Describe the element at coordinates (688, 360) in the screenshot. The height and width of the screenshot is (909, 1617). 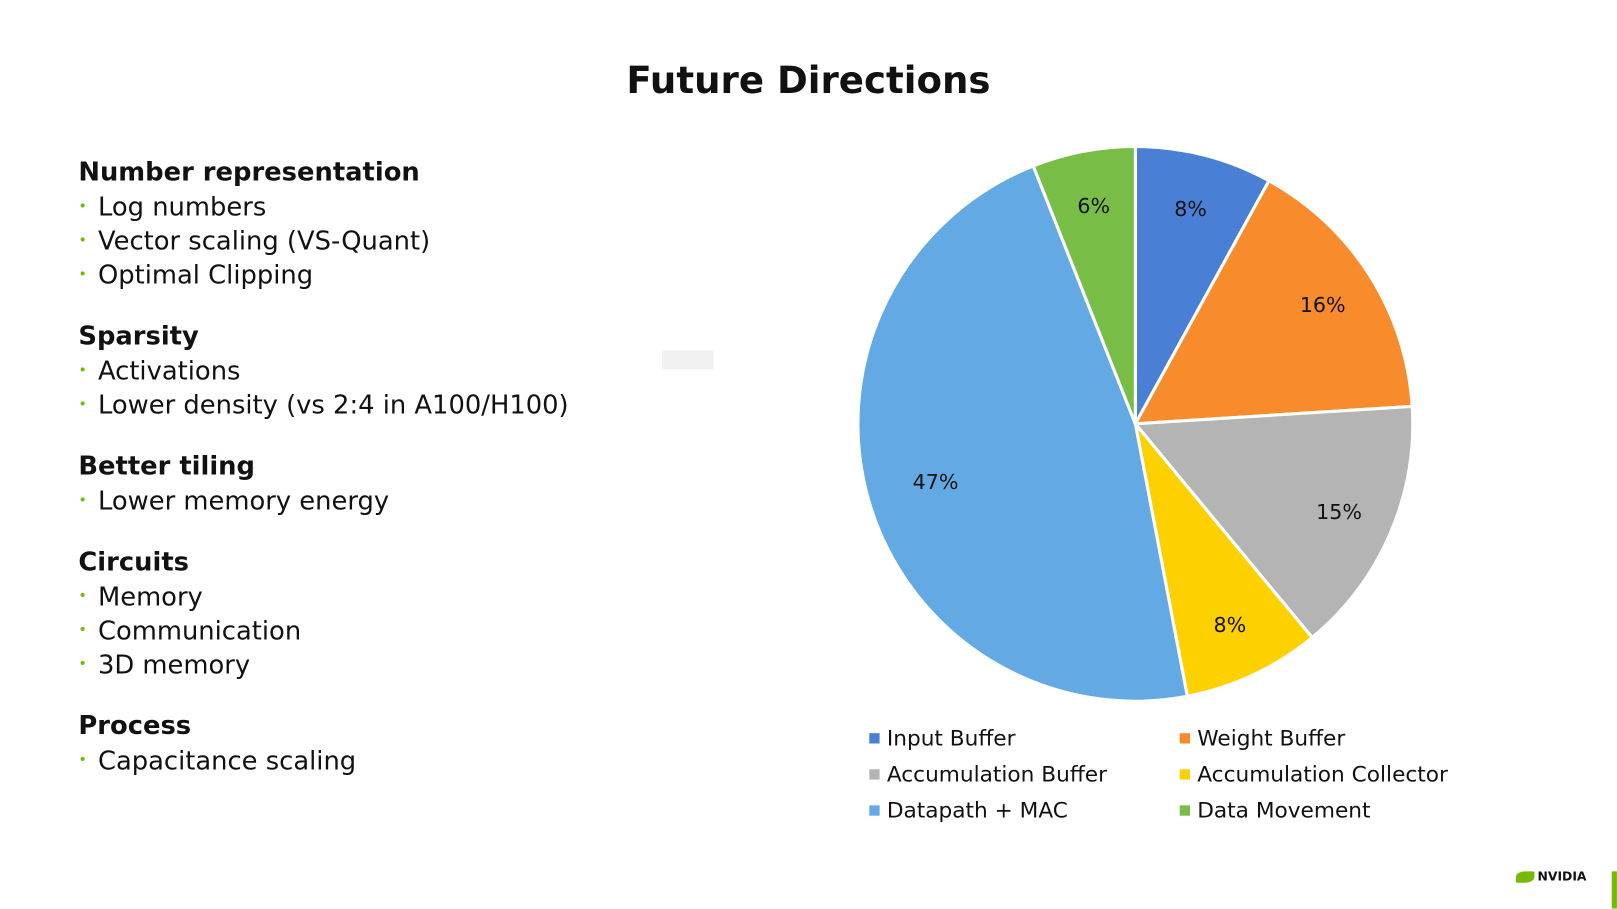
I see `placeholder-box` at that location.